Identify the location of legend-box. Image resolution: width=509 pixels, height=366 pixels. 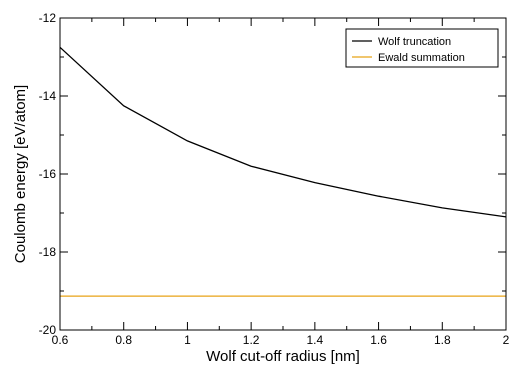
(422, 48).